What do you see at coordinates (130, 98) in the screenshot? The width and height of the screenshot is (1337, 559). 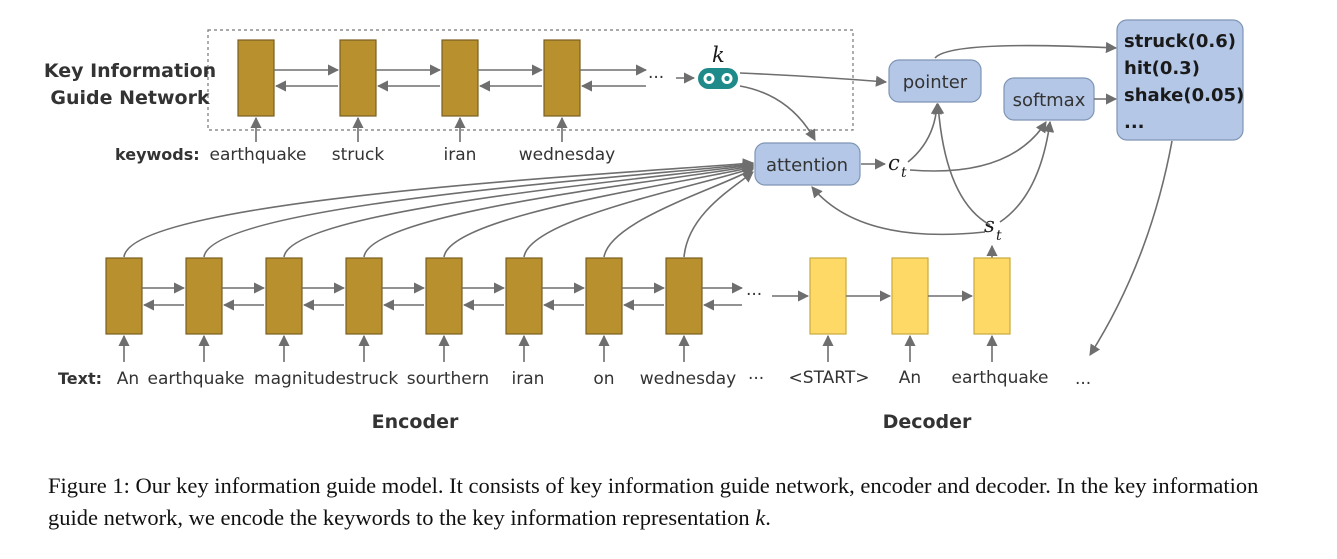 I see `kign-title-line2: Guide Network` at bounding box center [130, 98].